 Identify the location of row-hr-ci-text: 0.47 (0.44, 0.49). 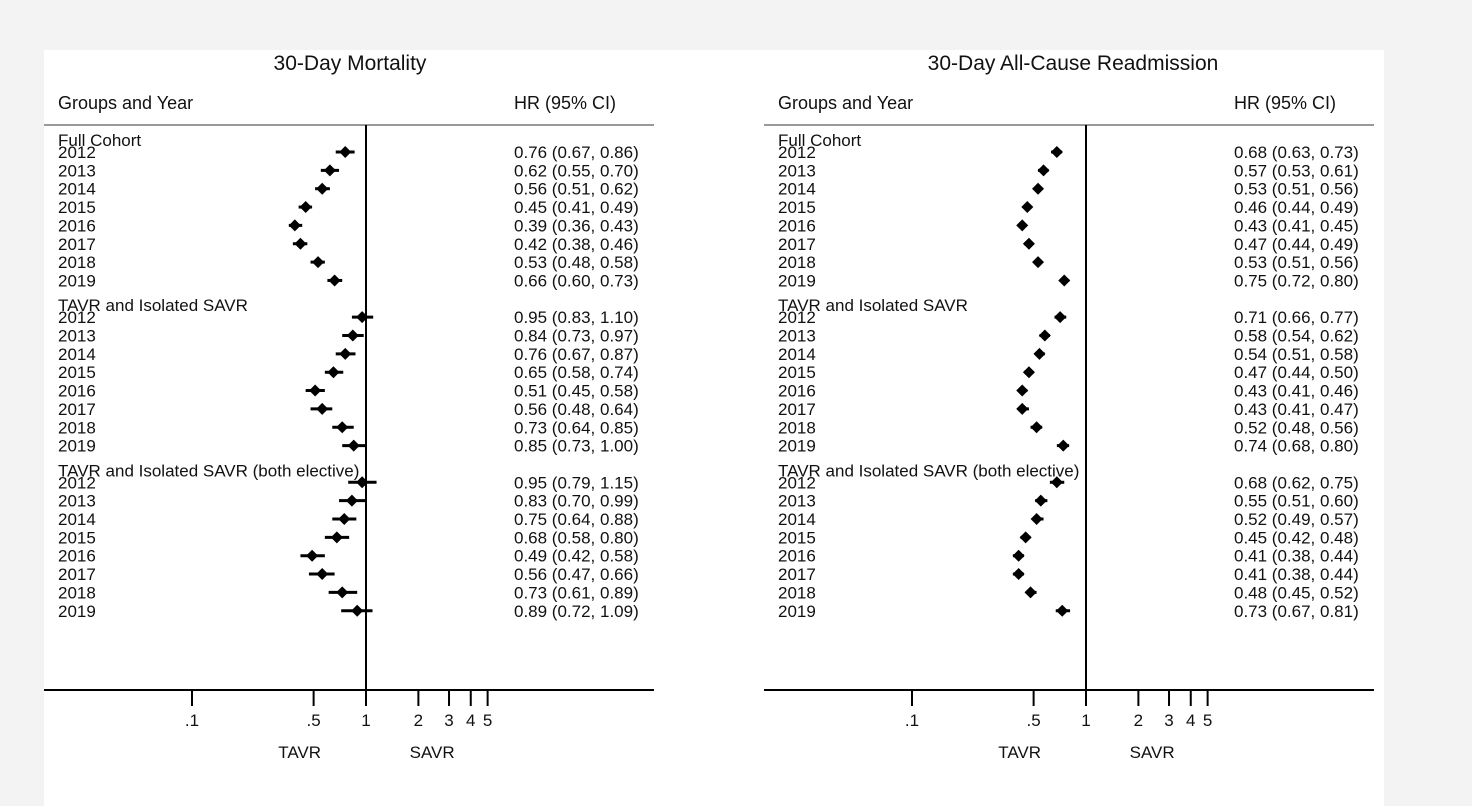
(1296, 244).